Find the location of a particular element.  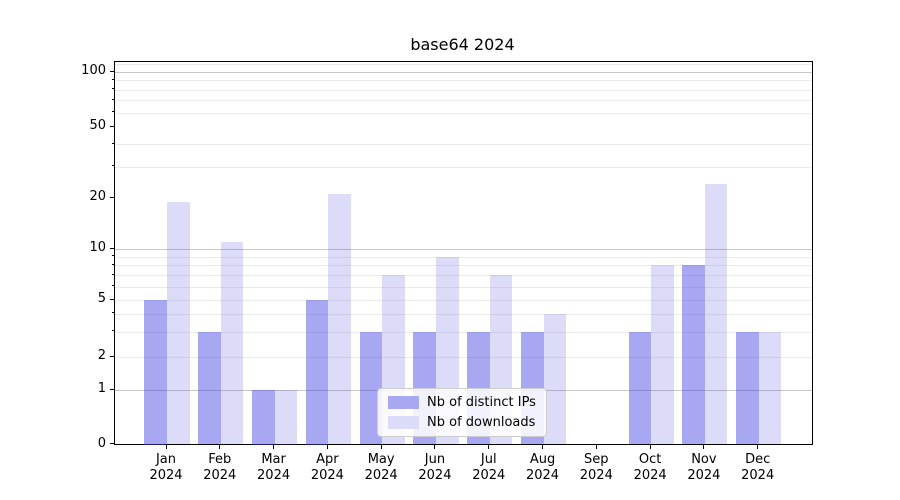

x-tick-month: Apr is located at coordinates (327, 459).